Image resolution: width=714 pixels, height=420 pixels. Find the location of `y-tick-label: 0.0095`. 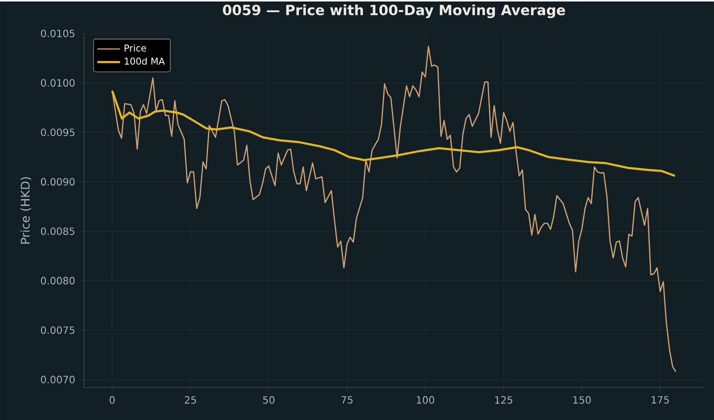

y-tick-label: 0.0095 is located at coordinates (57, 132).